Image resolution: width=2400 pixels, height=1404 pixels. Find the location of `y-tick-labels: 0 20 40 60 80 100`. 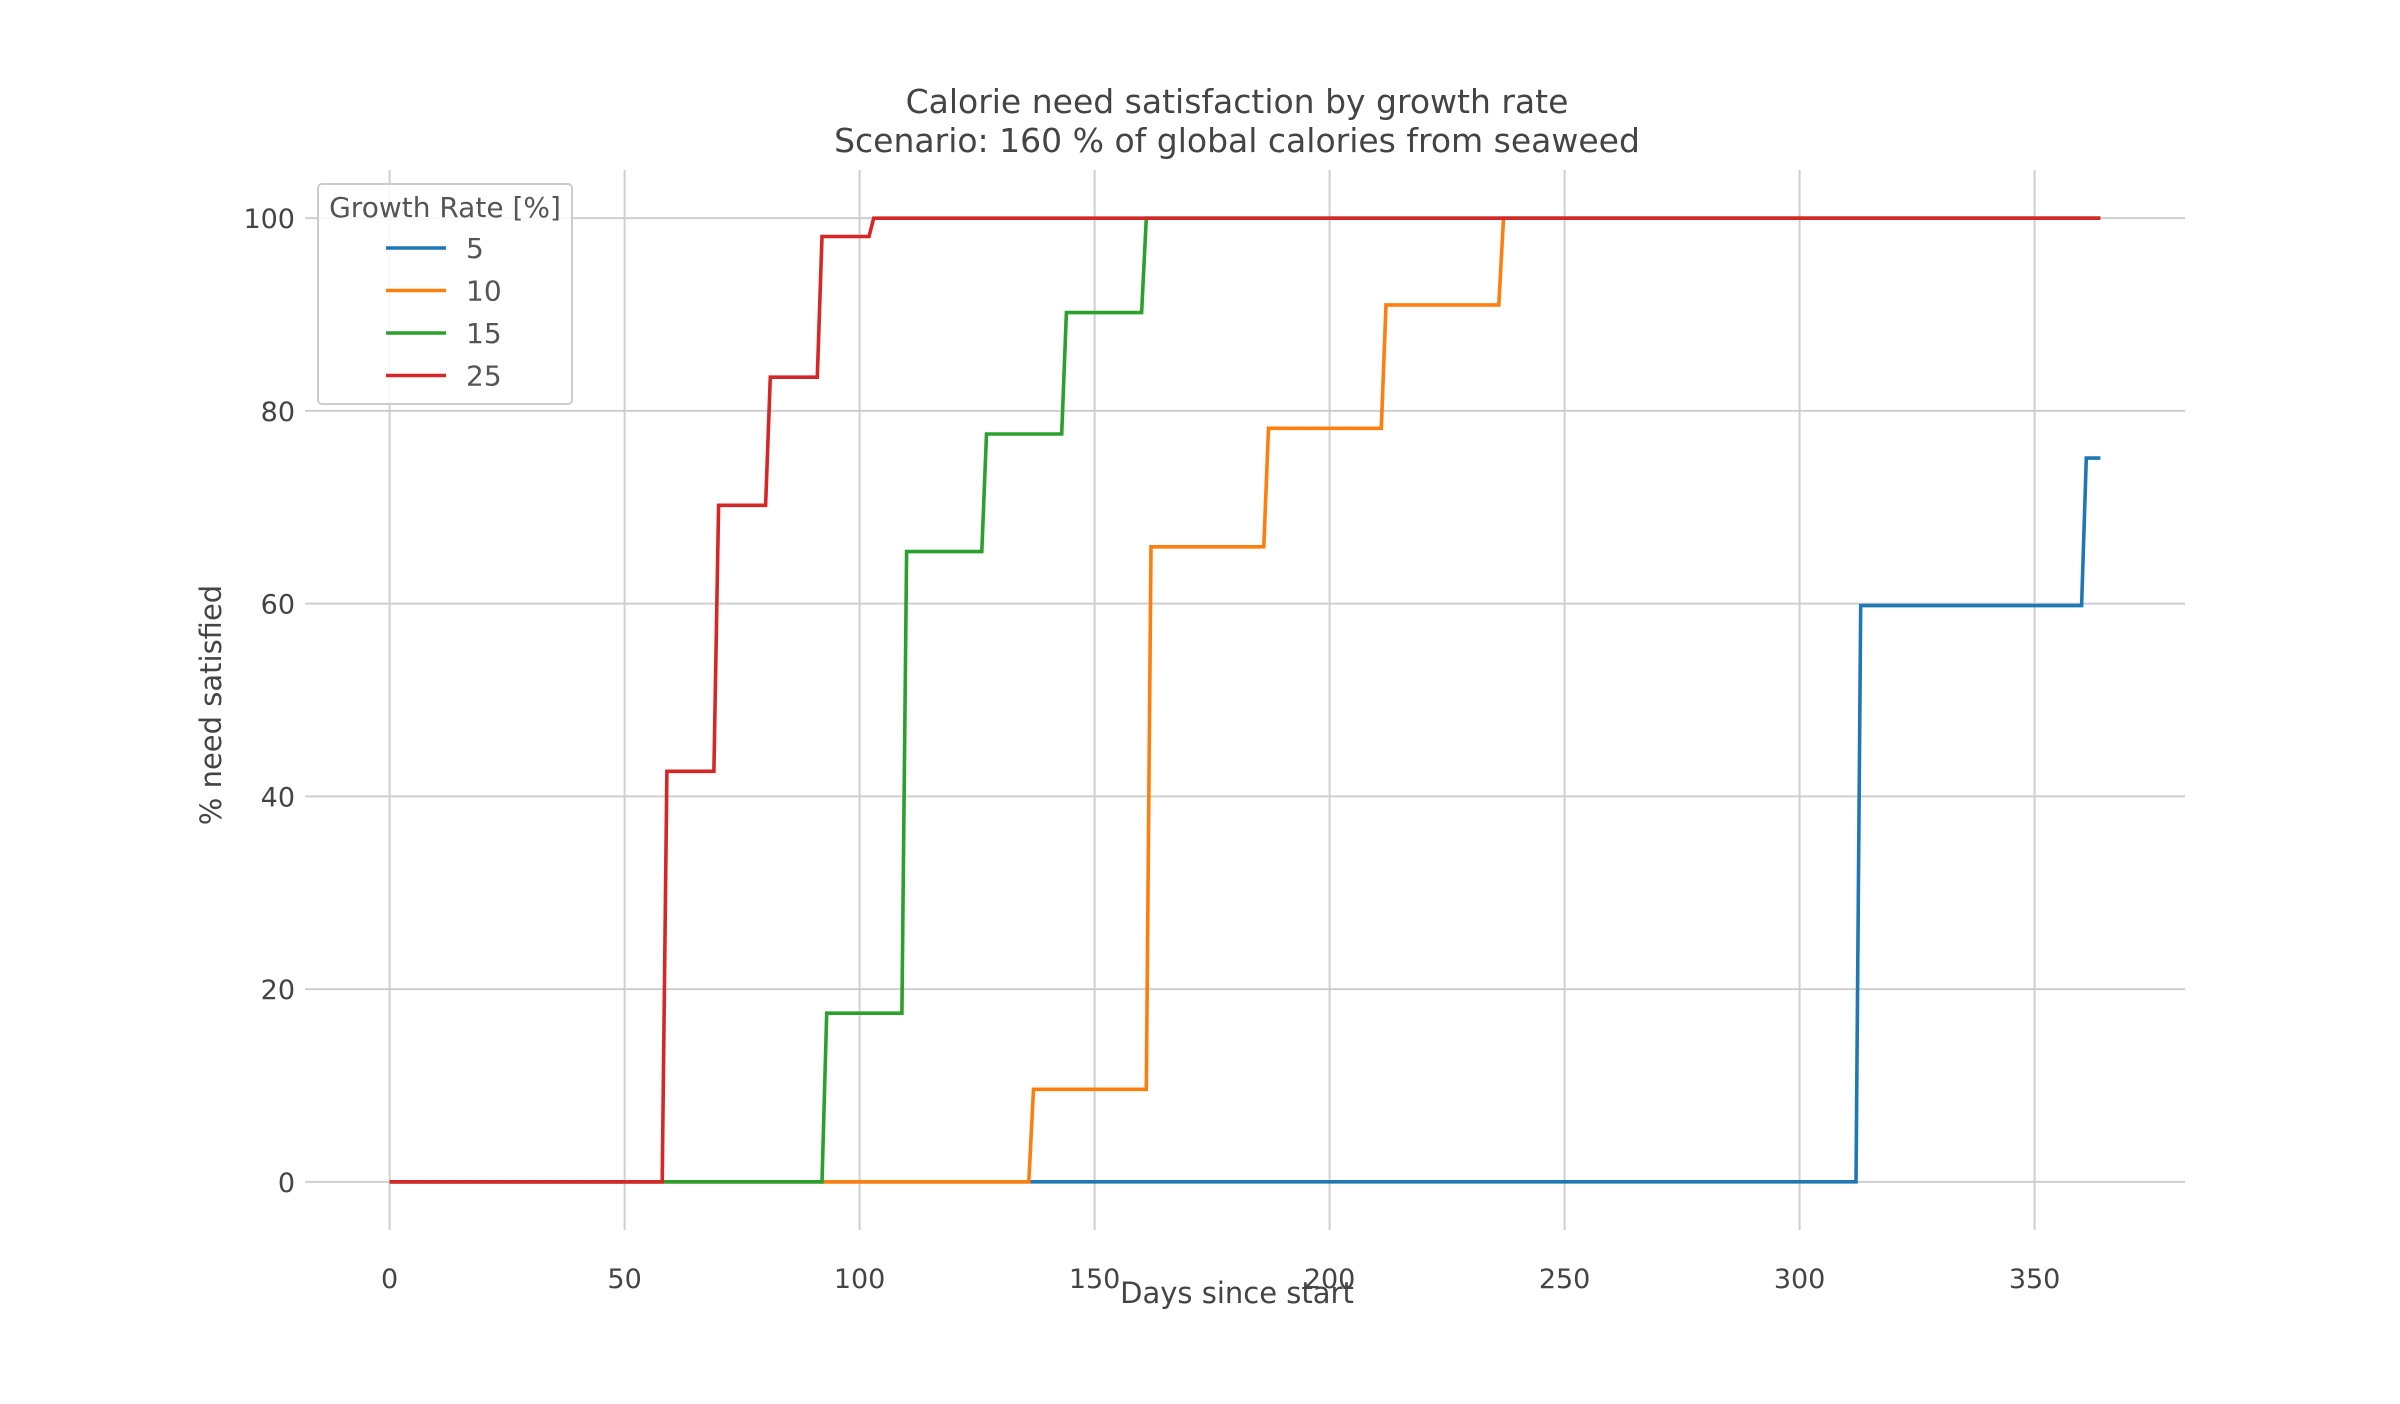

y-tick-labels: 0 20 40 60 80 100 is located at coordinates (269, 701).